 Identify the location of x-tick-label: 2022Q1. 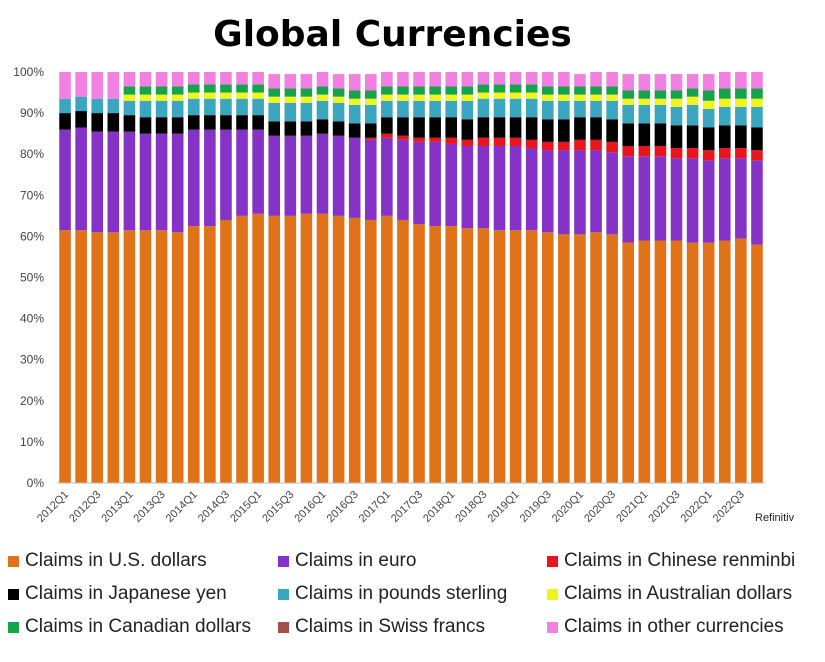
(697, 507).